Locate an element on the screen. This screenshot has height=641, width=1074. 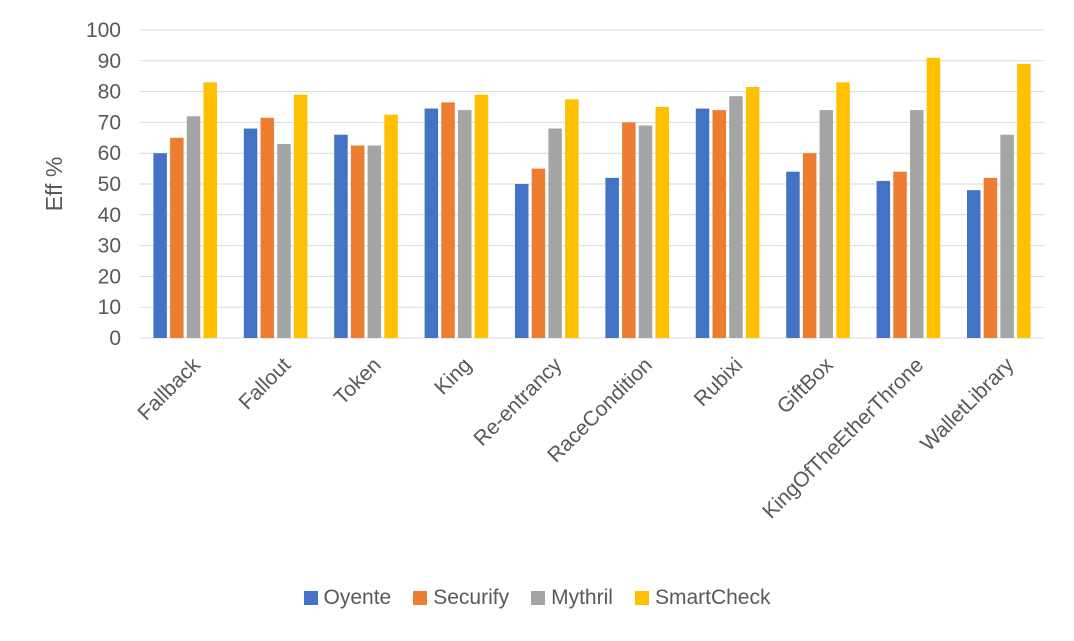
y-axis-ticks: 0 10 20 30 40 50 60 70 80 90 100 is located at coordinates (103, 184).